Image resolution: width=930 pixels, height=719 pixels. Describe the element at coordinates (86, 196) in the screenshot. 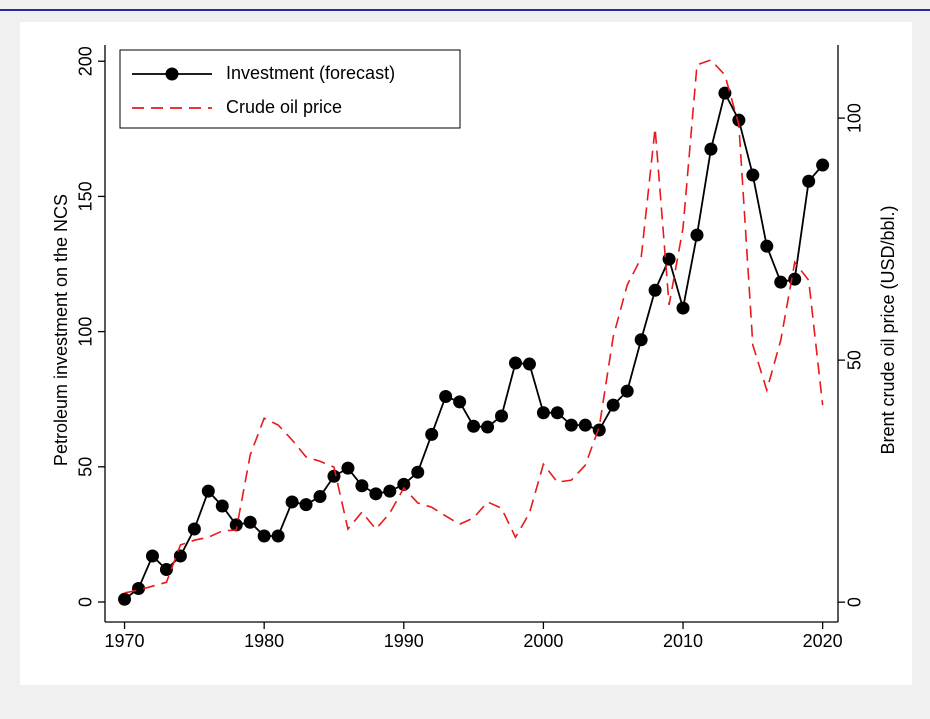

I see `y-tick-label: 150` at that location.